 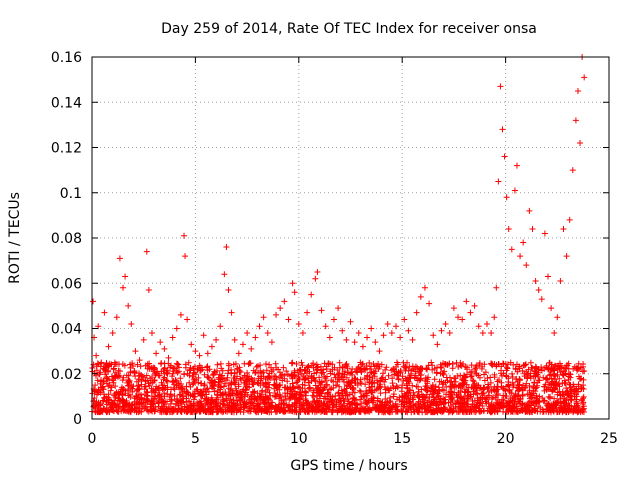 What do you see at coordinates (77, 420) in the screenshot?
I see `y-tick-label: 0` at bounding box center [77, 420].